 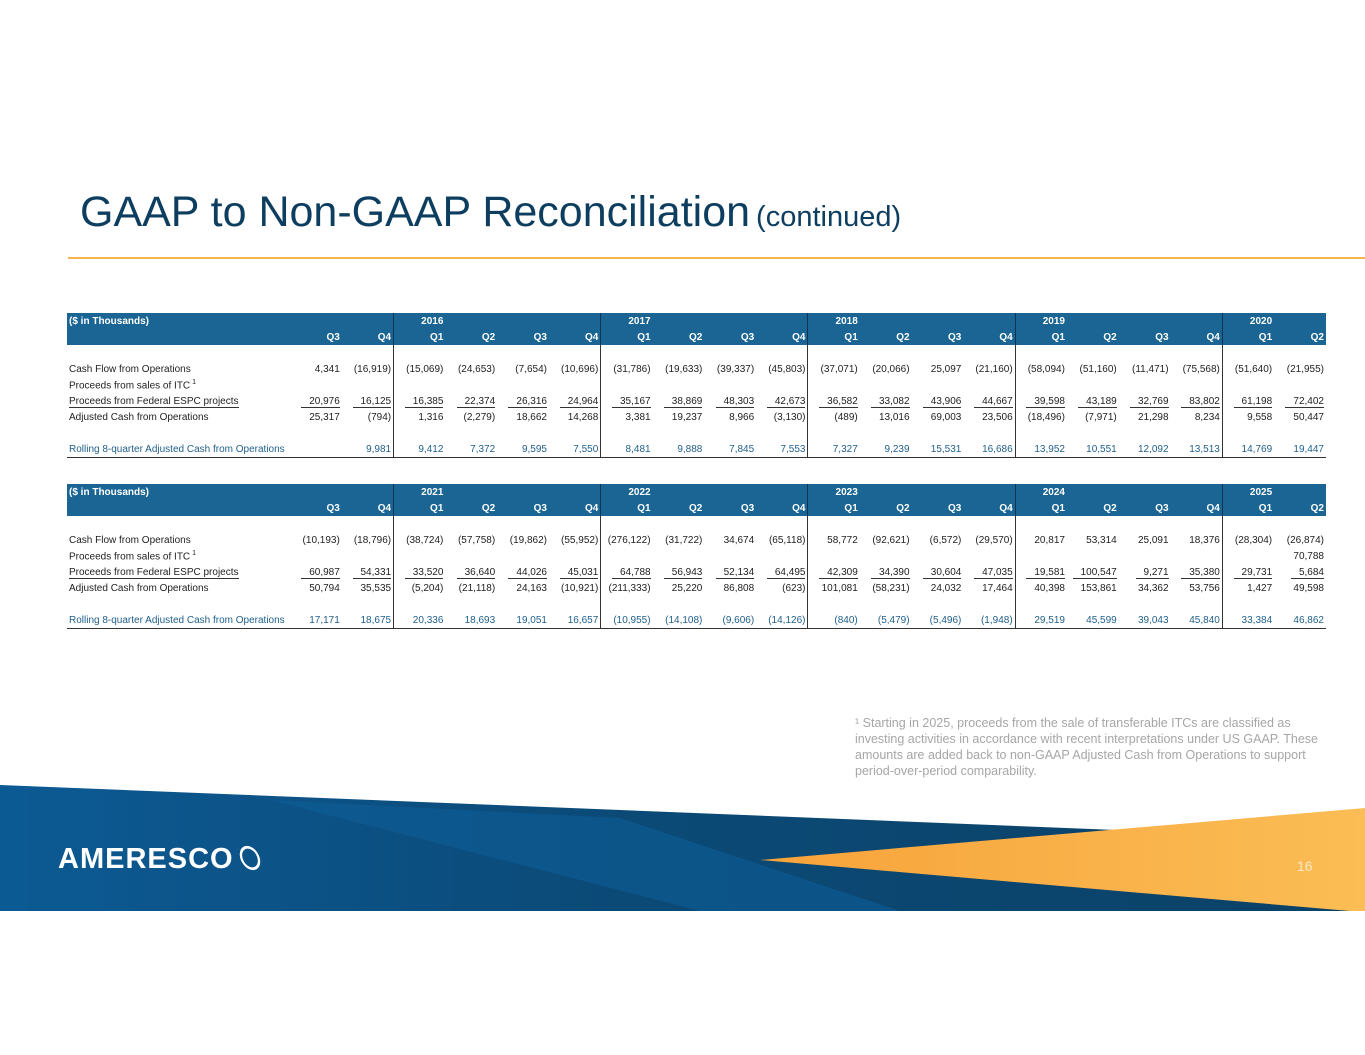 I want to click on value-cell: 34,674, so click(x=730, y=540).